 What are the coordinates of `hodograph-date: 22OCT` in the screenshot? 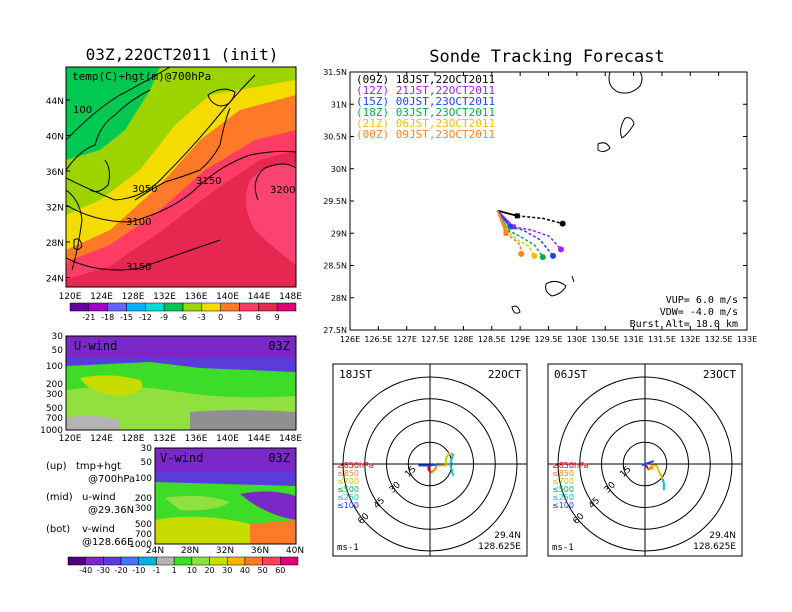 It's located at (504, 374).